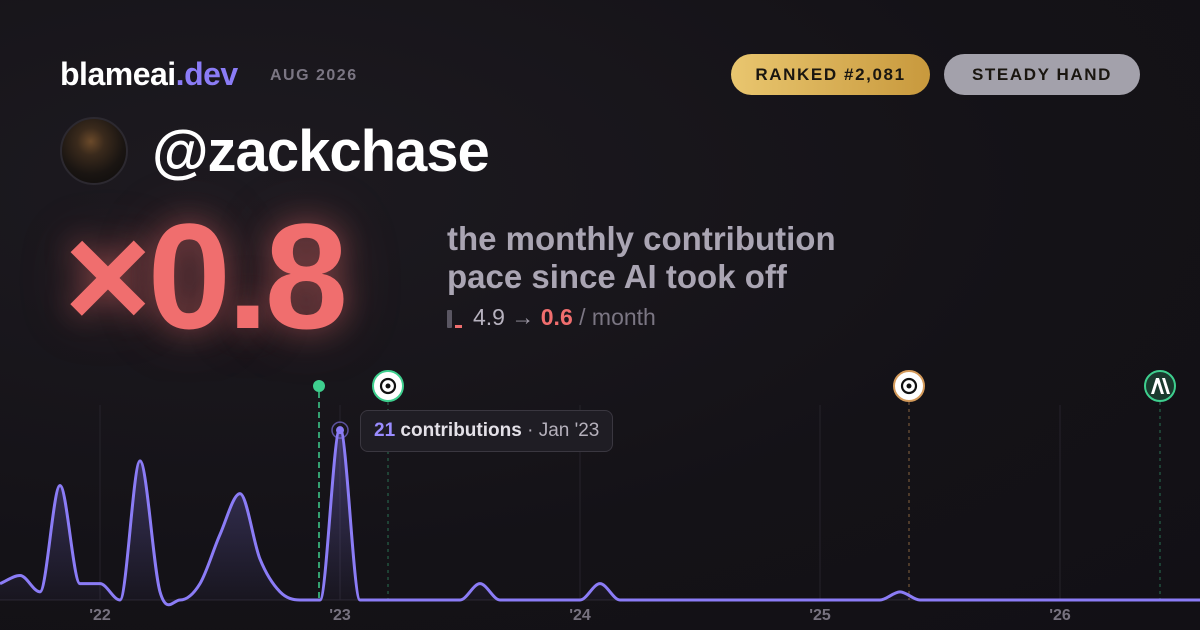 The height and width of the screenshot is (630, 1200). What do you see at coordinates (118, 74) in the screenshot?
I see `brand-name: blameai` at bounding box center [118, 74].